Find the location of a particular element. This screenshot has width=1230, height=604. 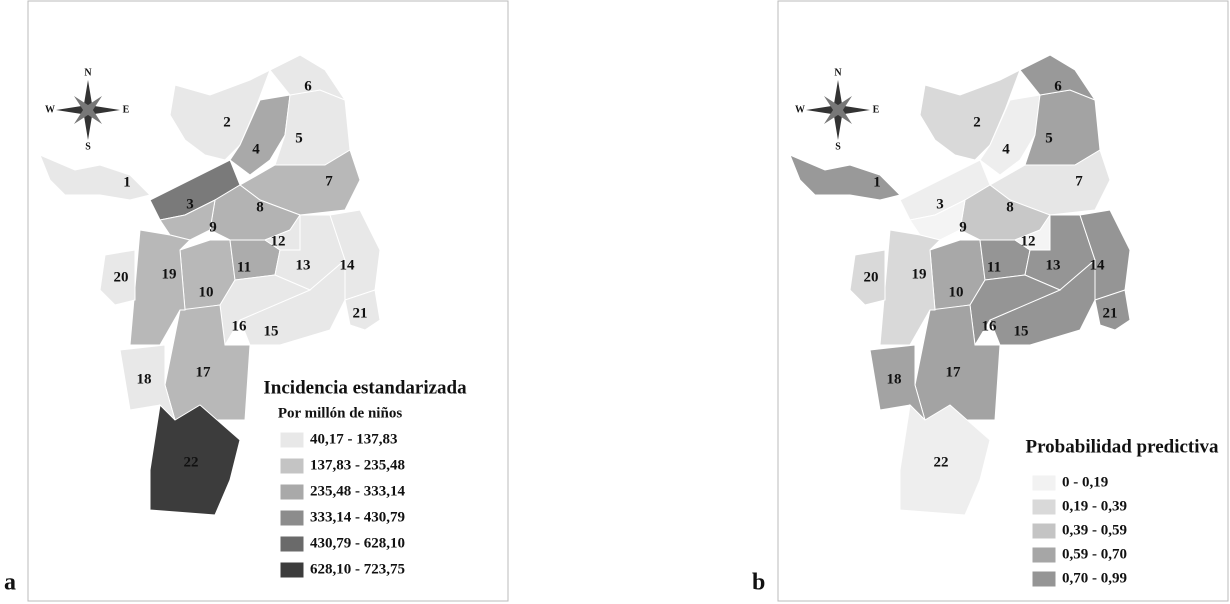

legend-label: 0,39 - 0,59 is located at coordinates (1094, 530).